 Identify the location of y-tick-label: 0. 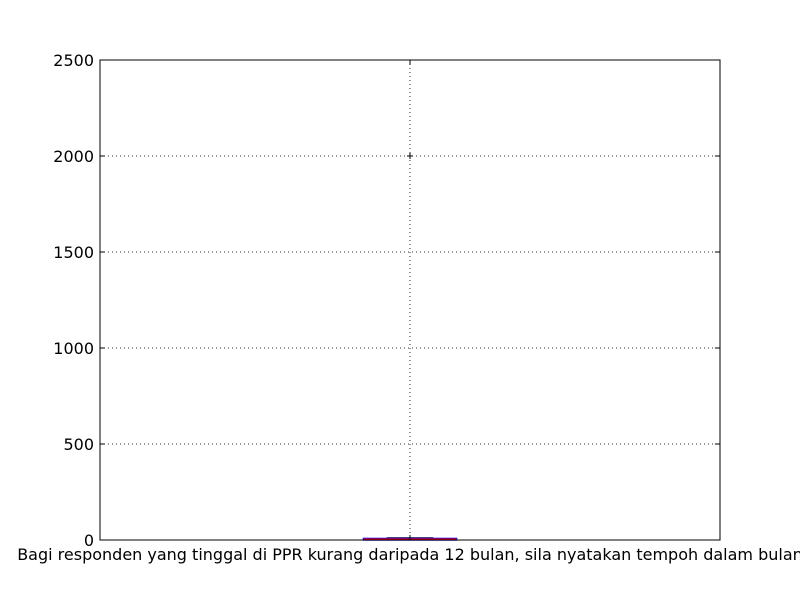
(89, 540).